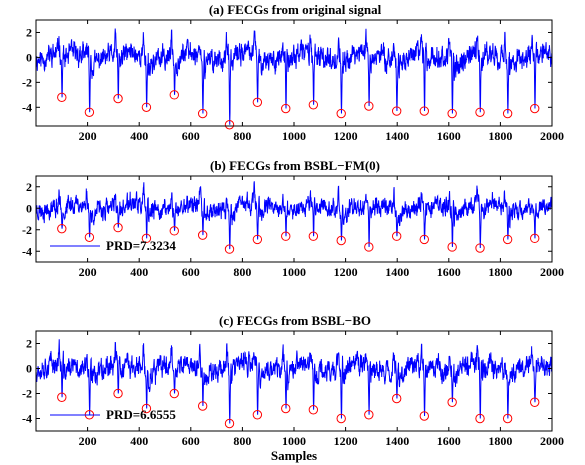  I want to click on signal-line, so click(294, 215).